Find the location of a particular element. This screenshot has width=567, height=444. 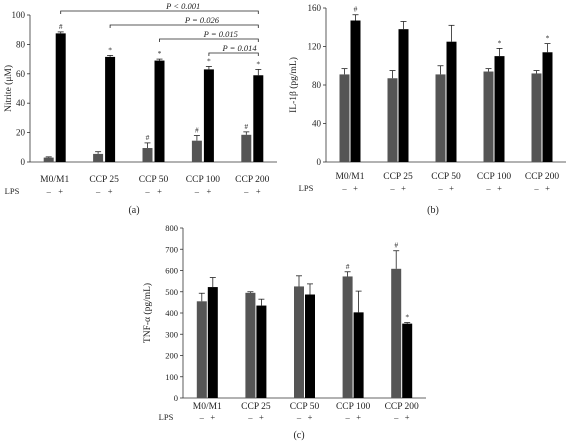

comparison-bracket: P = 0.015 is located at coordinates (209, 35).